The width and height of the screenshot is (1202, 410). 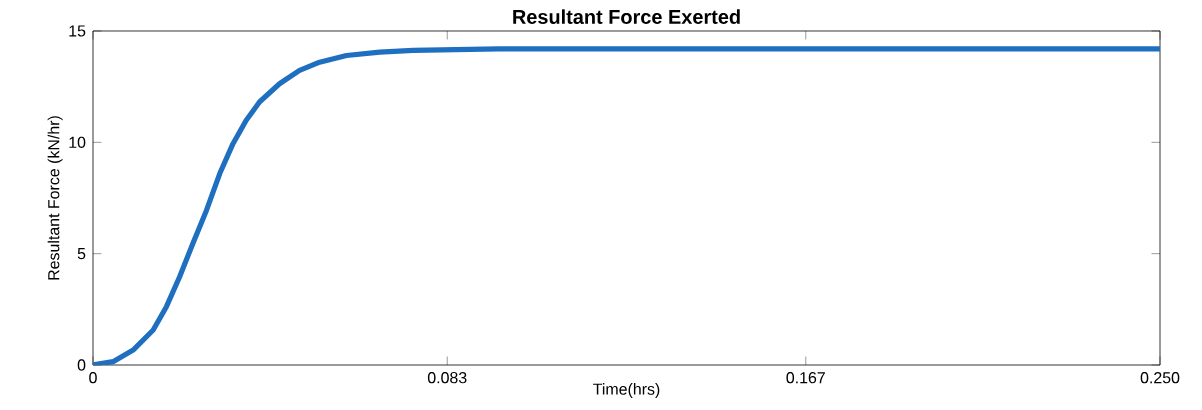 What do you see at coordinates (626, 16) in the screenshot?
I see `chart-title: Resultant Force Exerted` at bounding box center [626, 16].